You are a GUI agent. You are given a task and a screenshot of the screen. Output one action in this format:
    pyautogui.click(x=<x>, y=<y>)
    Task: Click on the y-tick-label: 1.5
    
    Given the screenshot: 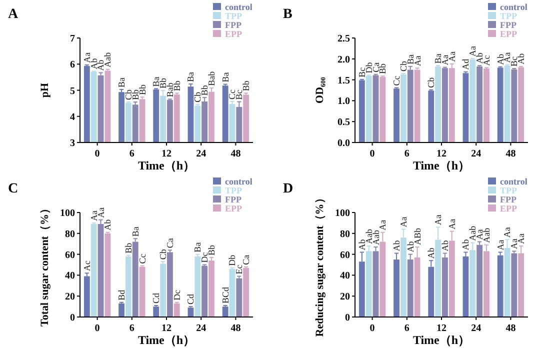 What is the action you would take?
    pyautogui.click(x=344, y=80)
    